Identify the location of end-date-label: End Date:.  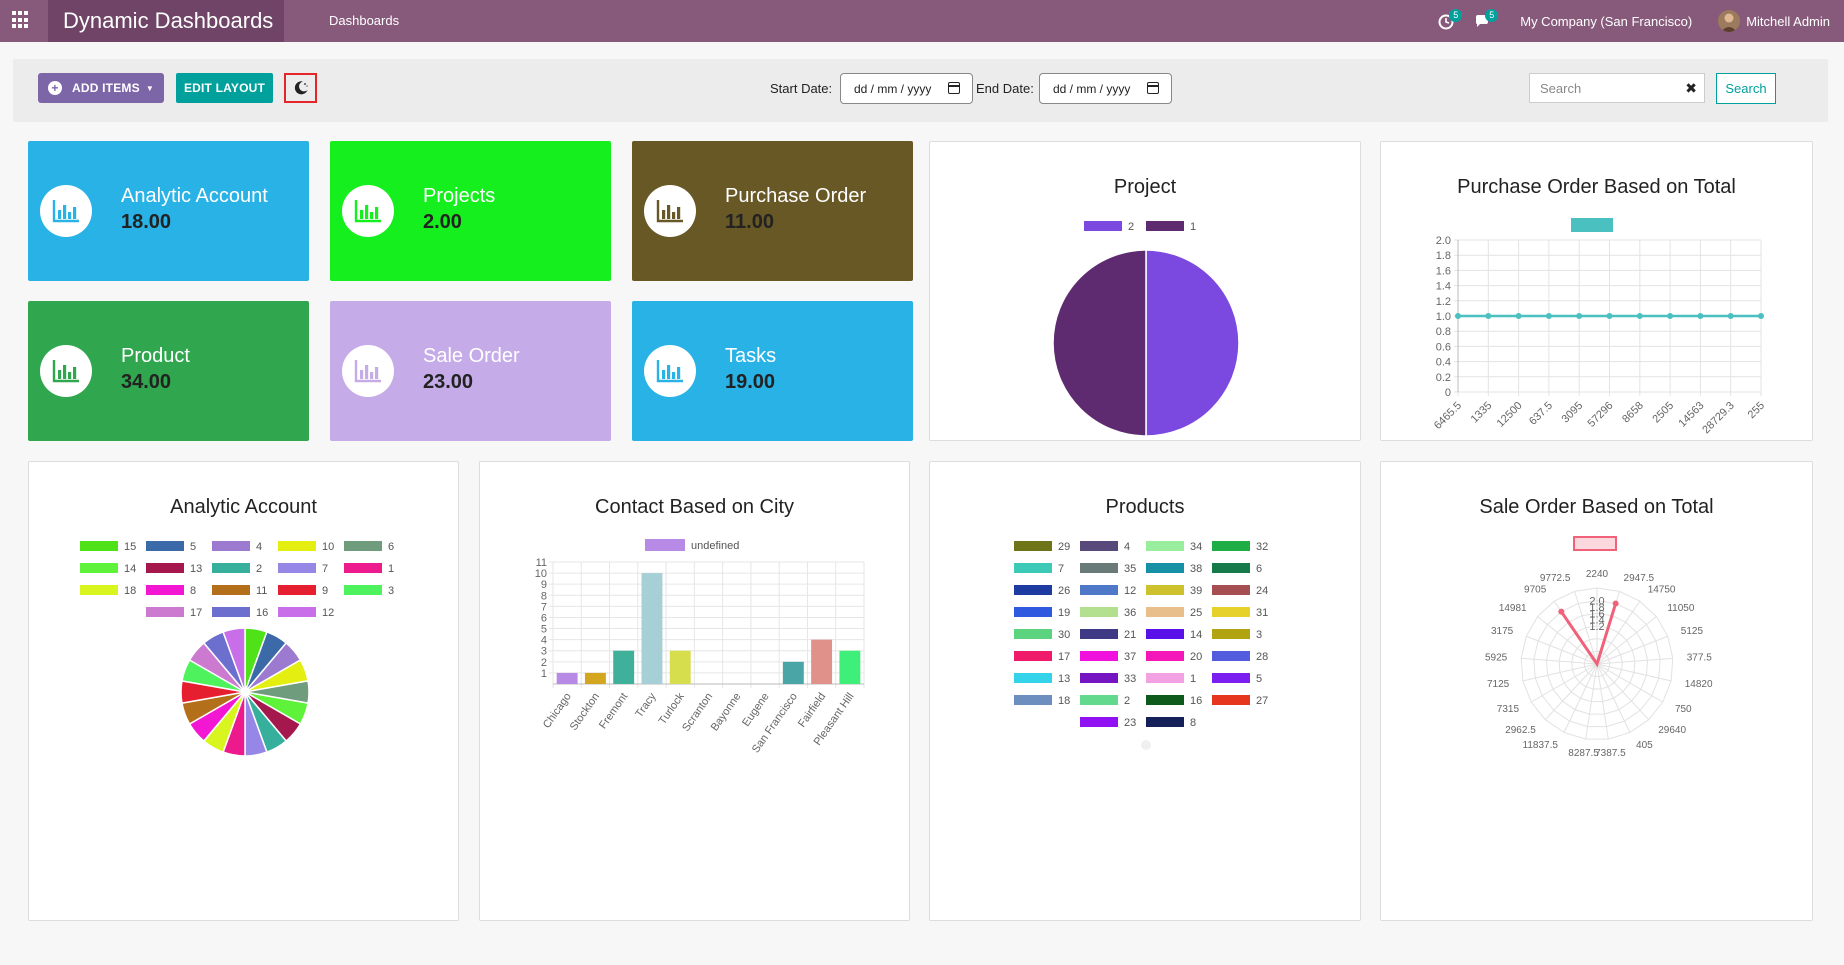
(1005, 88).